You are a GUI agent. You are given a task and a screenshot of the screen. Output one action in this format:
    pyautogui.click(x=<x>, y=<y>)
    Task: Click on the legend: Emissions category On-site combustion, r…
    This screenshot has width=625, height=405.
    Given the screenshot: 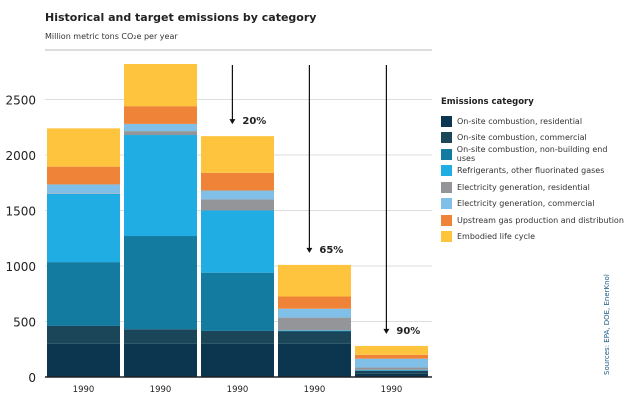 What is the action you would take?
    pyautogui.click(x=533, y=171)
    